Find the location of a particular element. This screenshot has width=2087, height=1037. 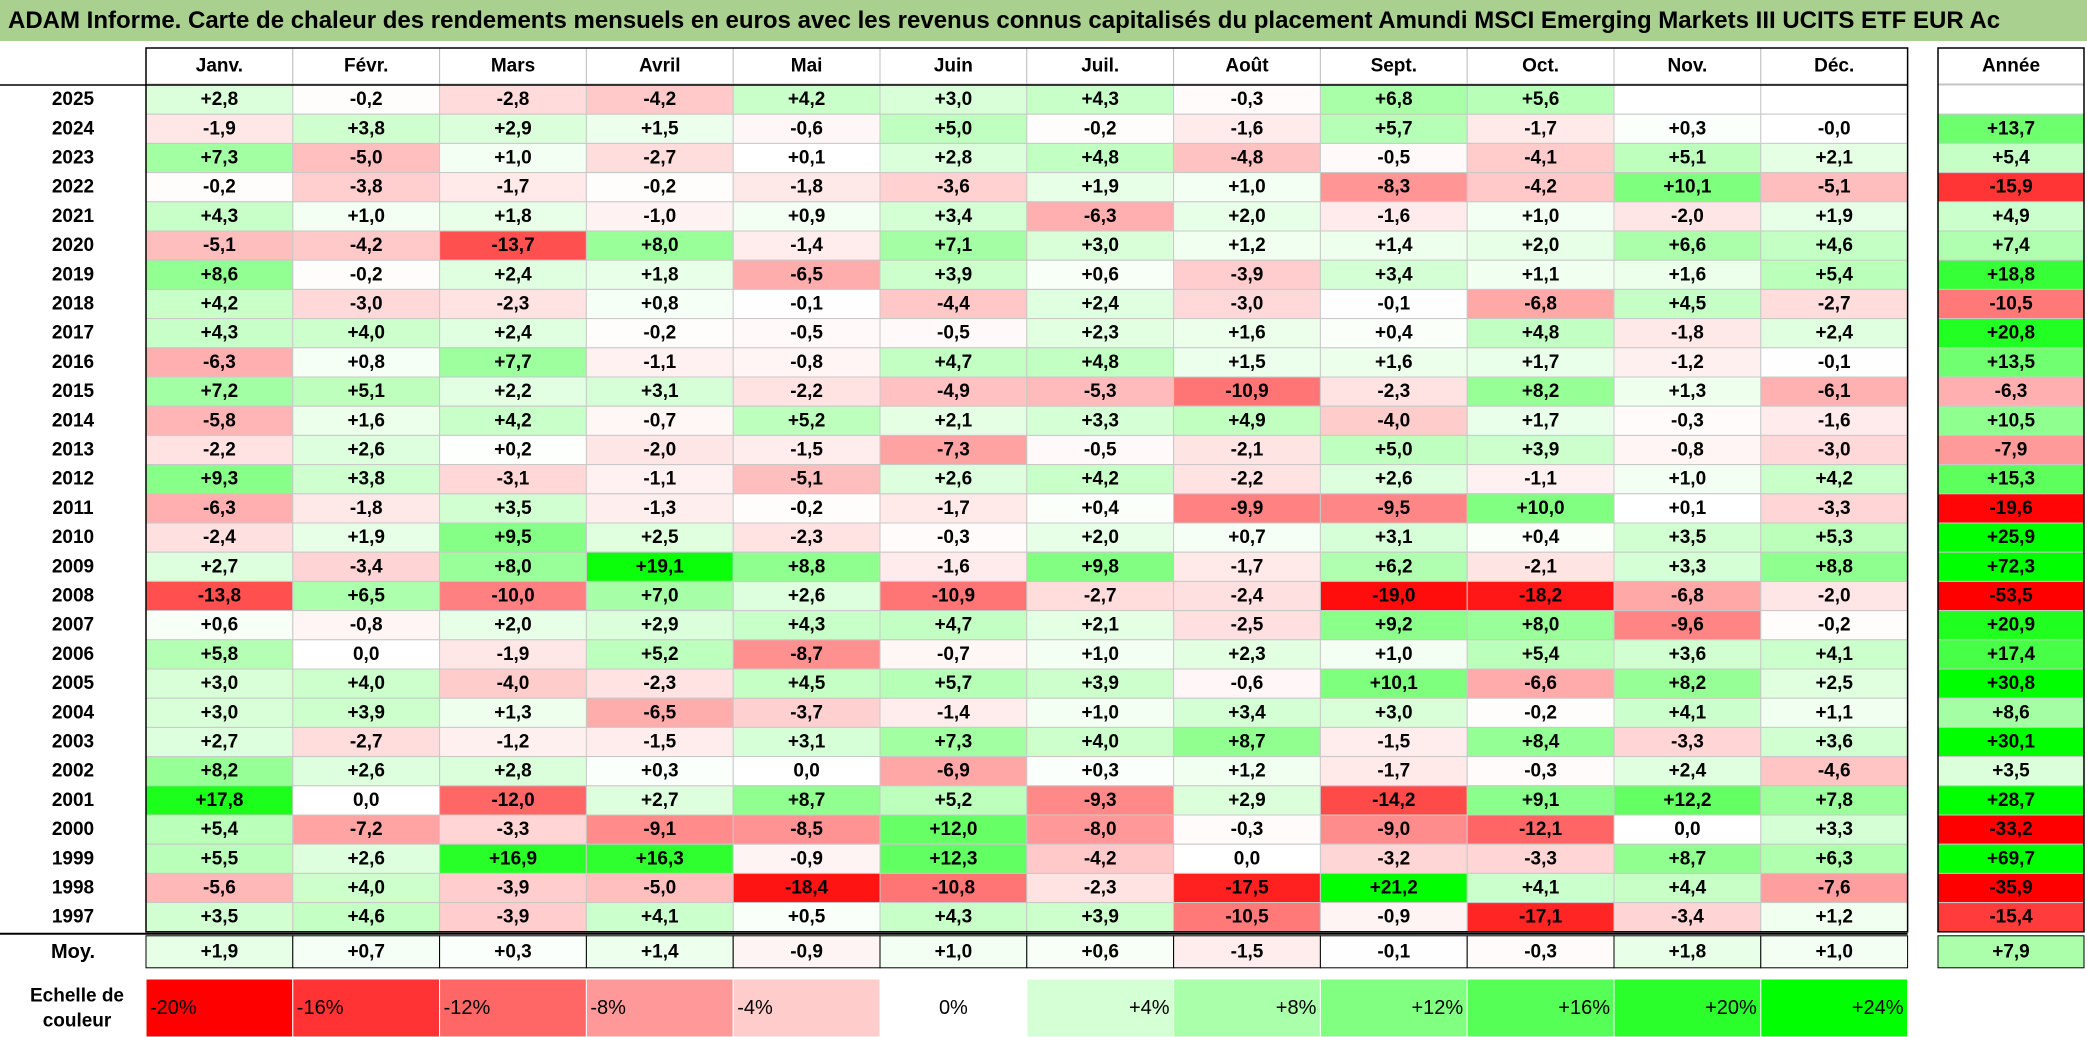

year-label: 2002 is located at coordinates (73, 771).